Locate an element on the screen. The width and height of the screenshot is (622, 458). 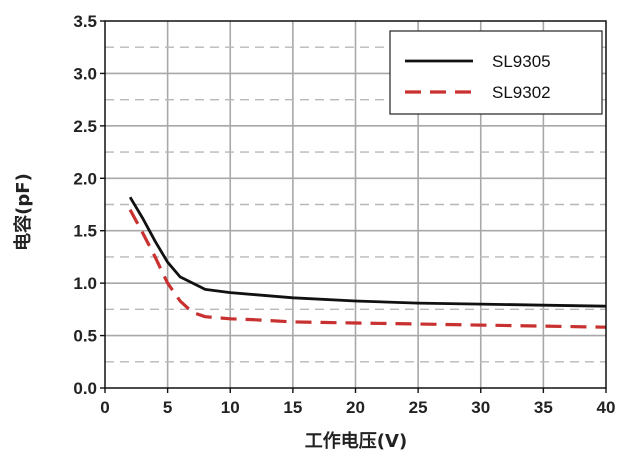
y-tick-label: 2.0 is located at coordinates (85, 178).